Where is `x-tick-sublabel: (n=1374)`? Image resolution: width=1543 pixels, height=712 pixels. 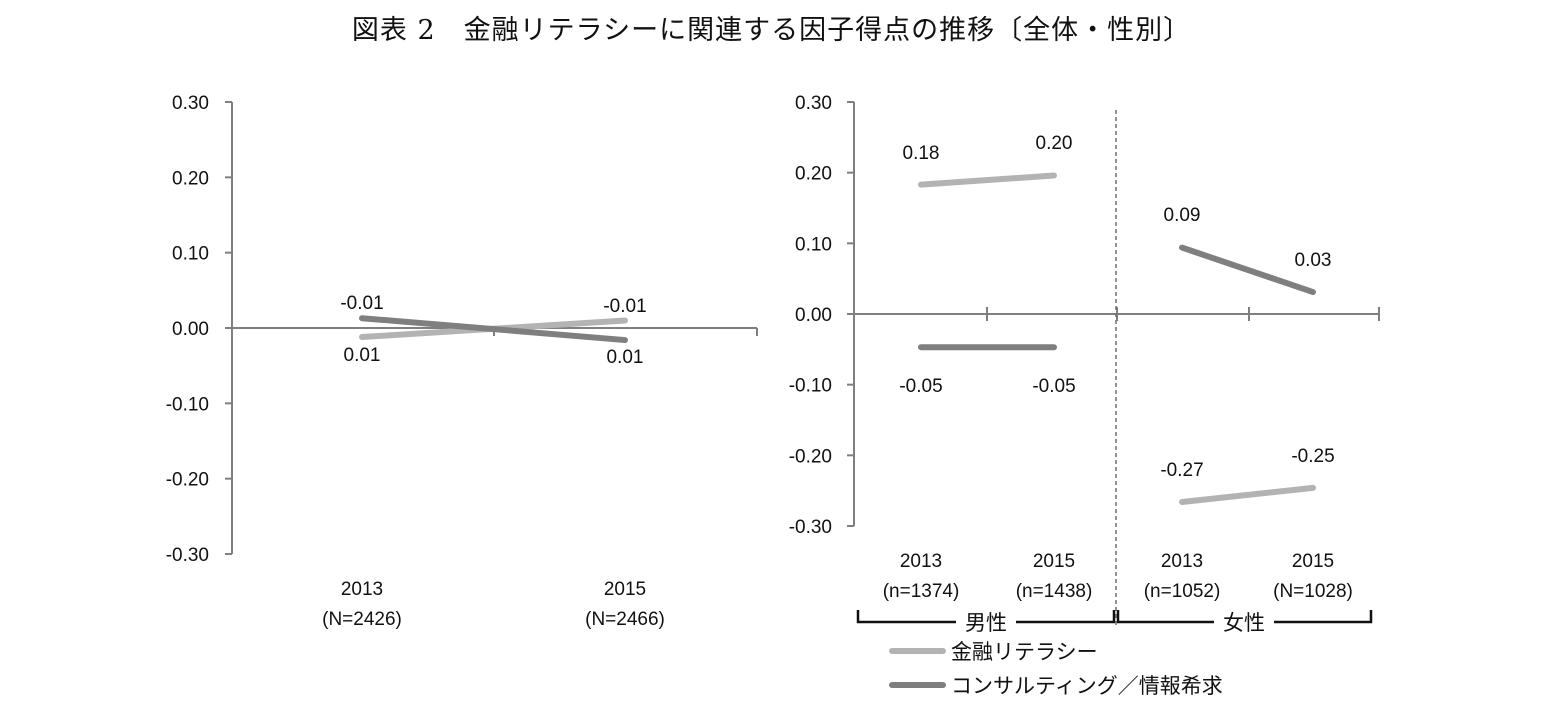 x-tick-sublabel: (n=1374) is located at coordinates (921, 591).